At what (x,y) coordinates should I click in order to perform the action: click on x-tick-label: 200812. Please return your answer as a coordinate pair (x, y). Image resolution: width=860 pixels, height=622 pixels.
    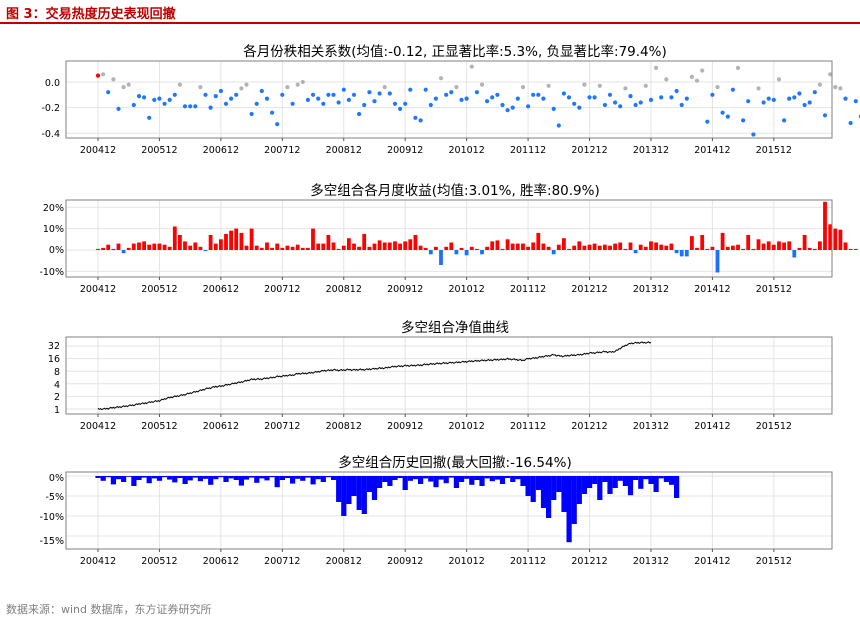
    Looking at the image, I should click on (344, 150).